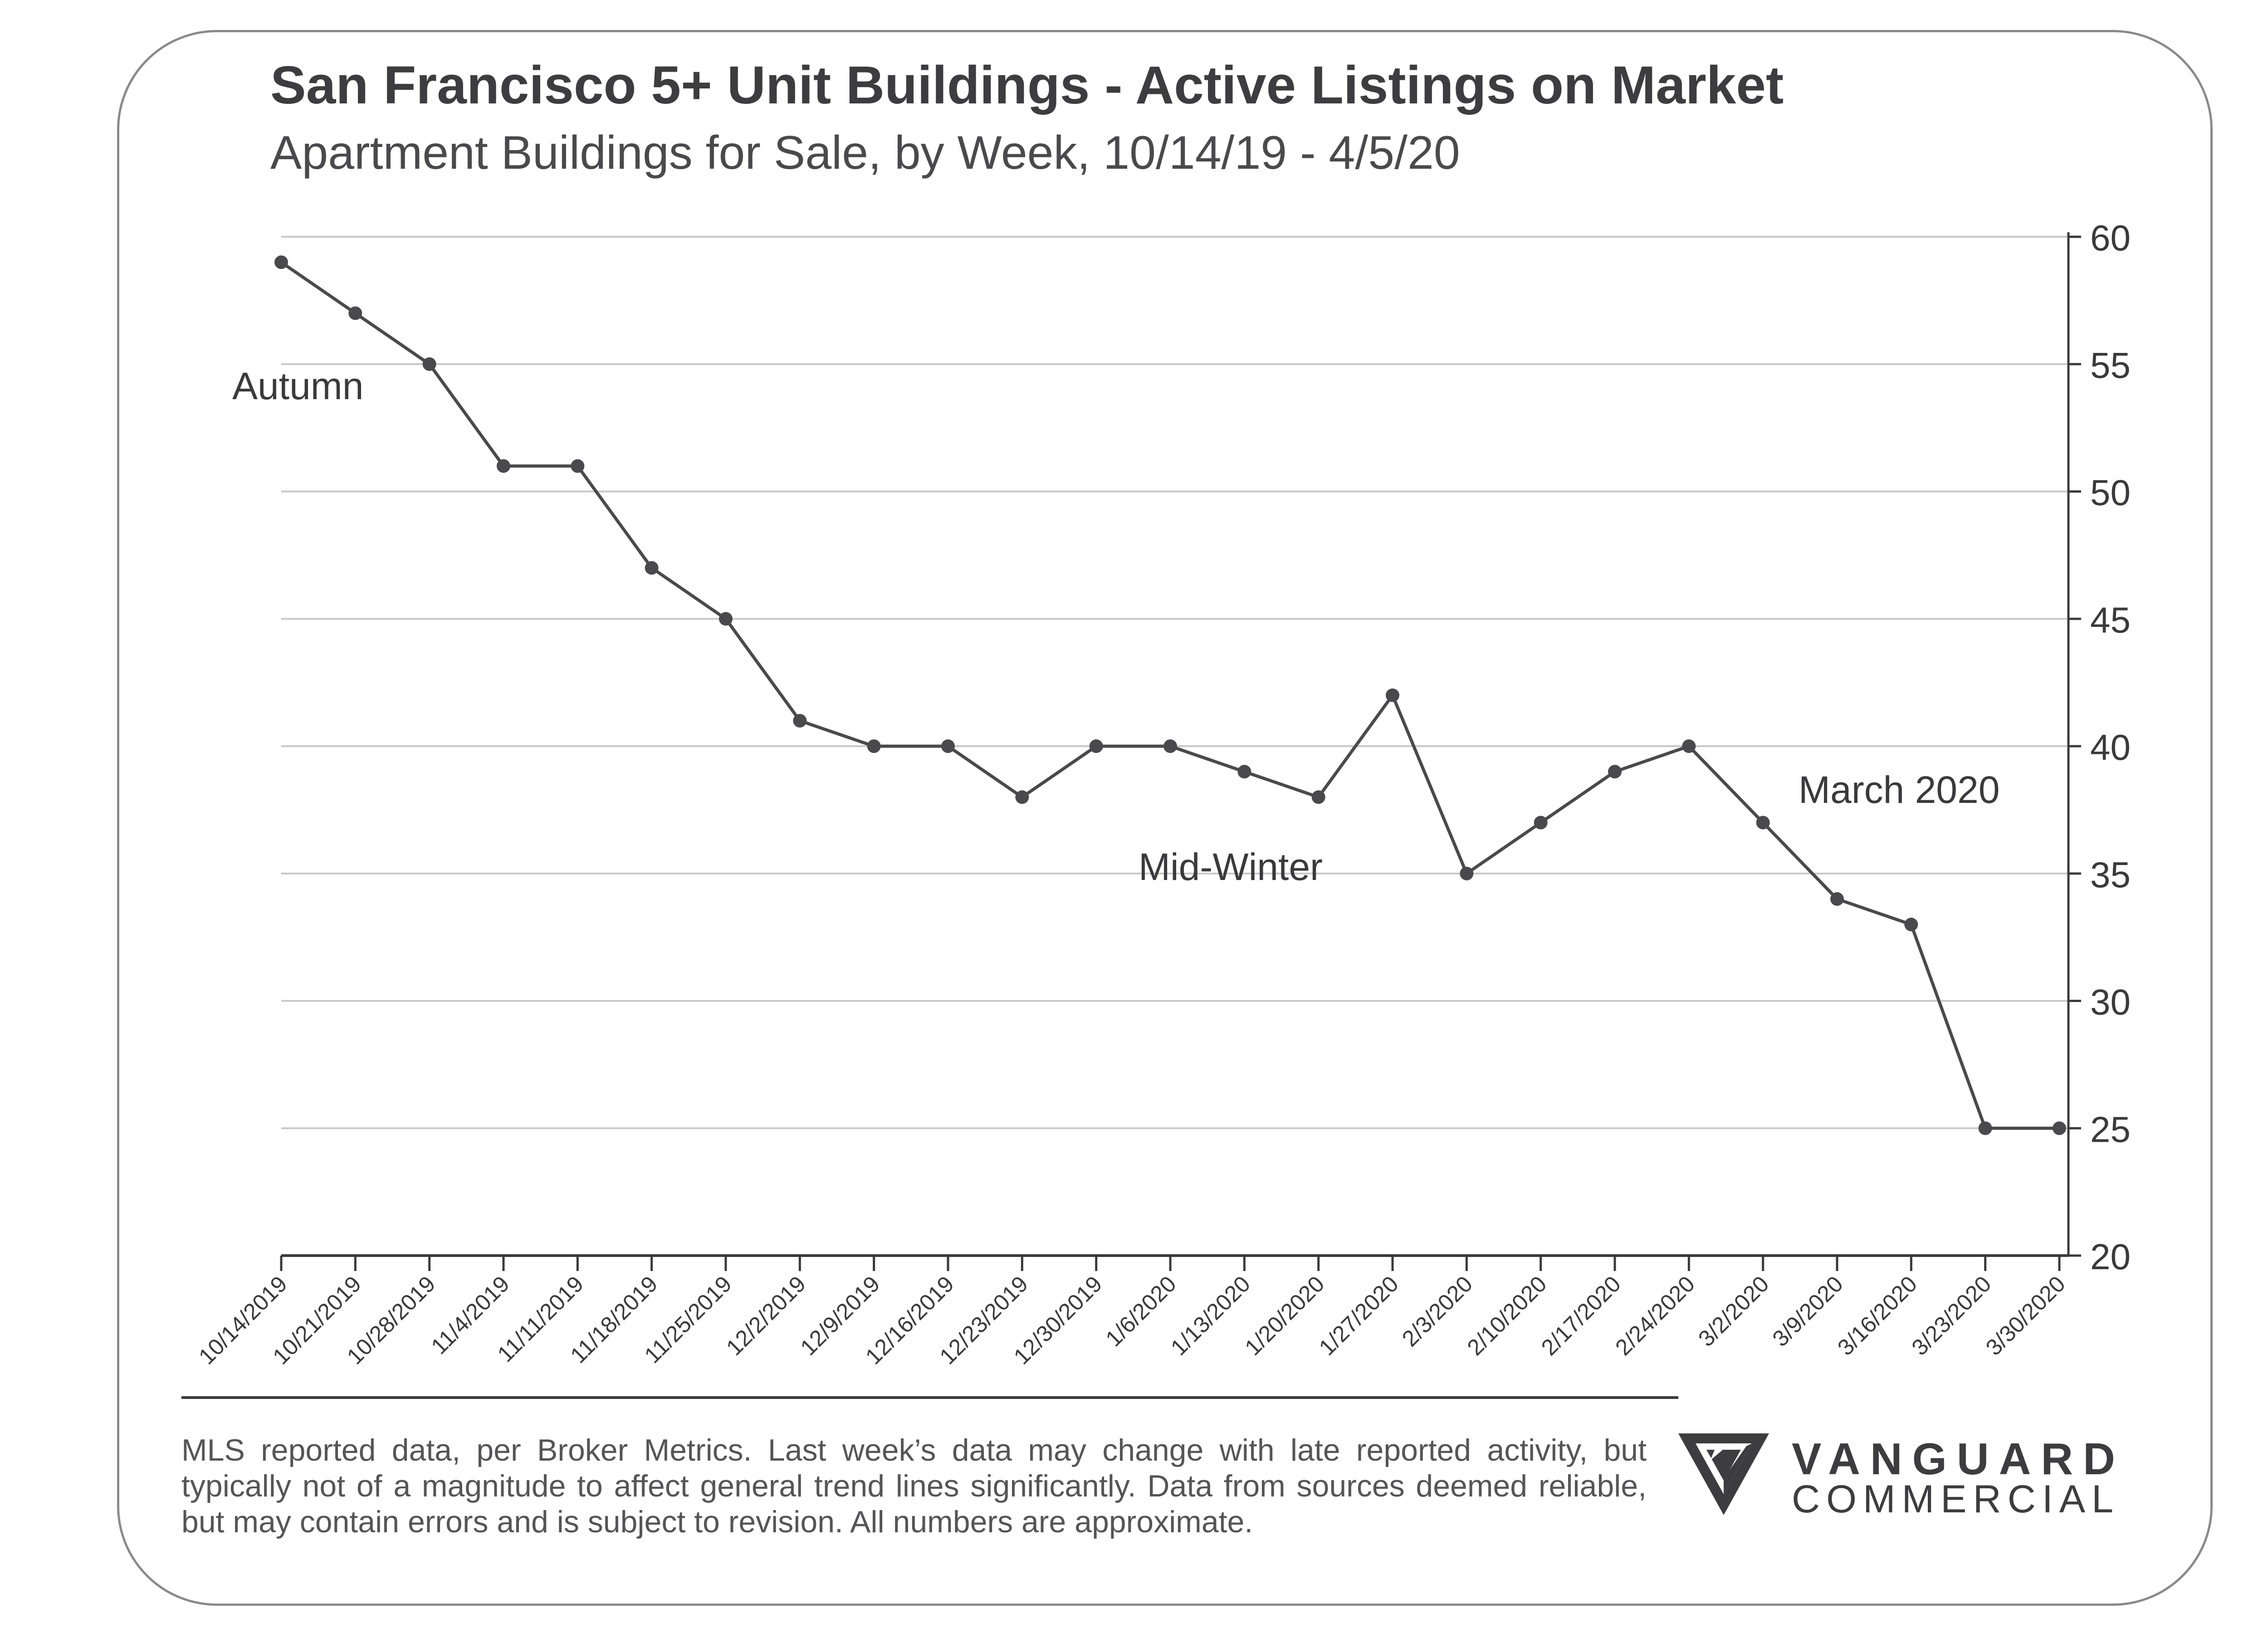  I want to click on vanguard-mark-icon, so click(1724, 1474).